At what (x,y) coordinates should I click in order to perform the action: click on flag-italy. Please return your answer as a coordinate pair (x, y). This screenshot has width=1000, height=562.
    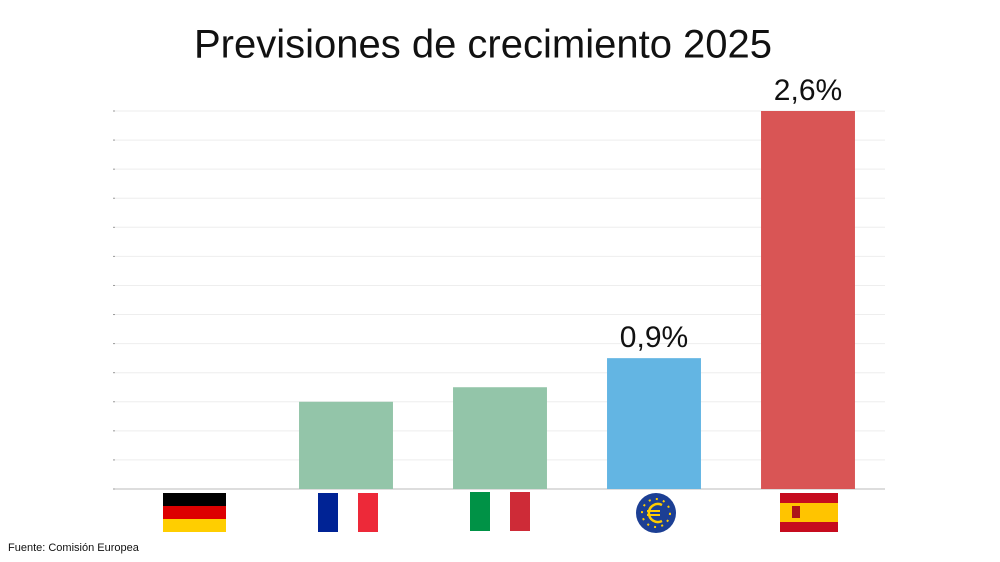
    Looking at the image, I should click on (500, 511).